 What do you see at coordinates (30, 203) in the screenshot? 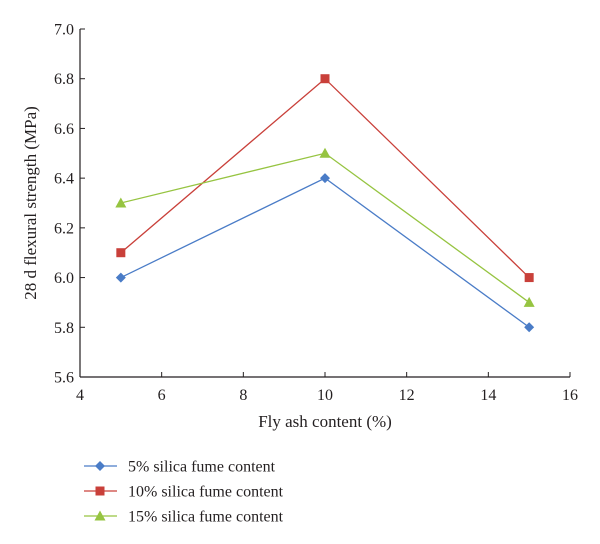
I see `y-axis-title: 28 d flexural strength (MPa)` at bounding box center [30, 203].